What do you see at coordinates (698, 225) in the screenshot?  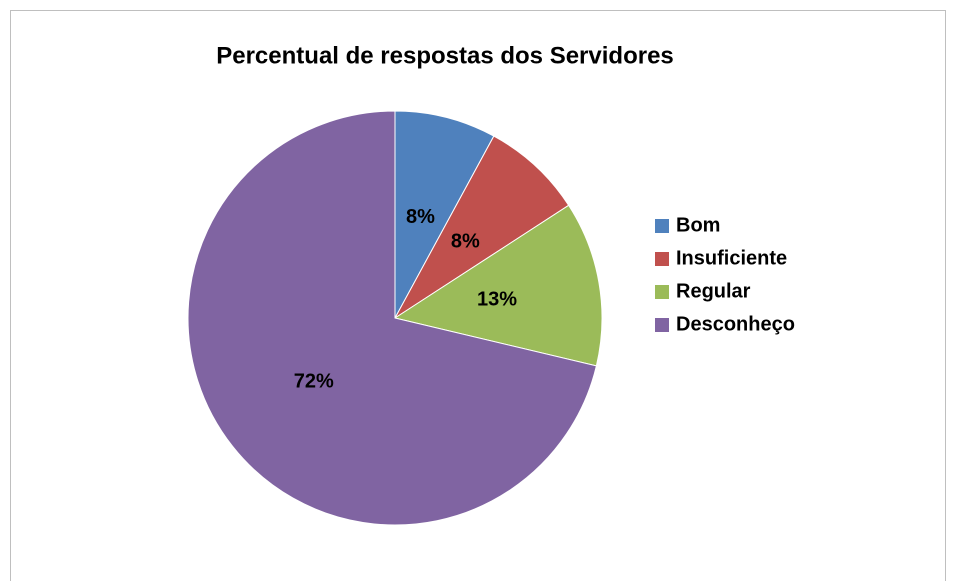 I see `legend-label: Bom` at bounding box center [698, 225].